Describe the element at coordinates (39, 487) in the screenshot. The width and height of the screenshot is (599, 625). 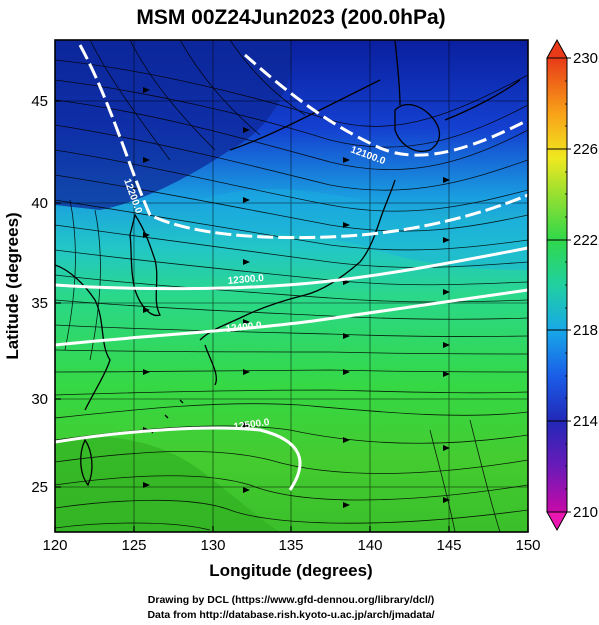
I see `y-tick-25: 25` at that location.